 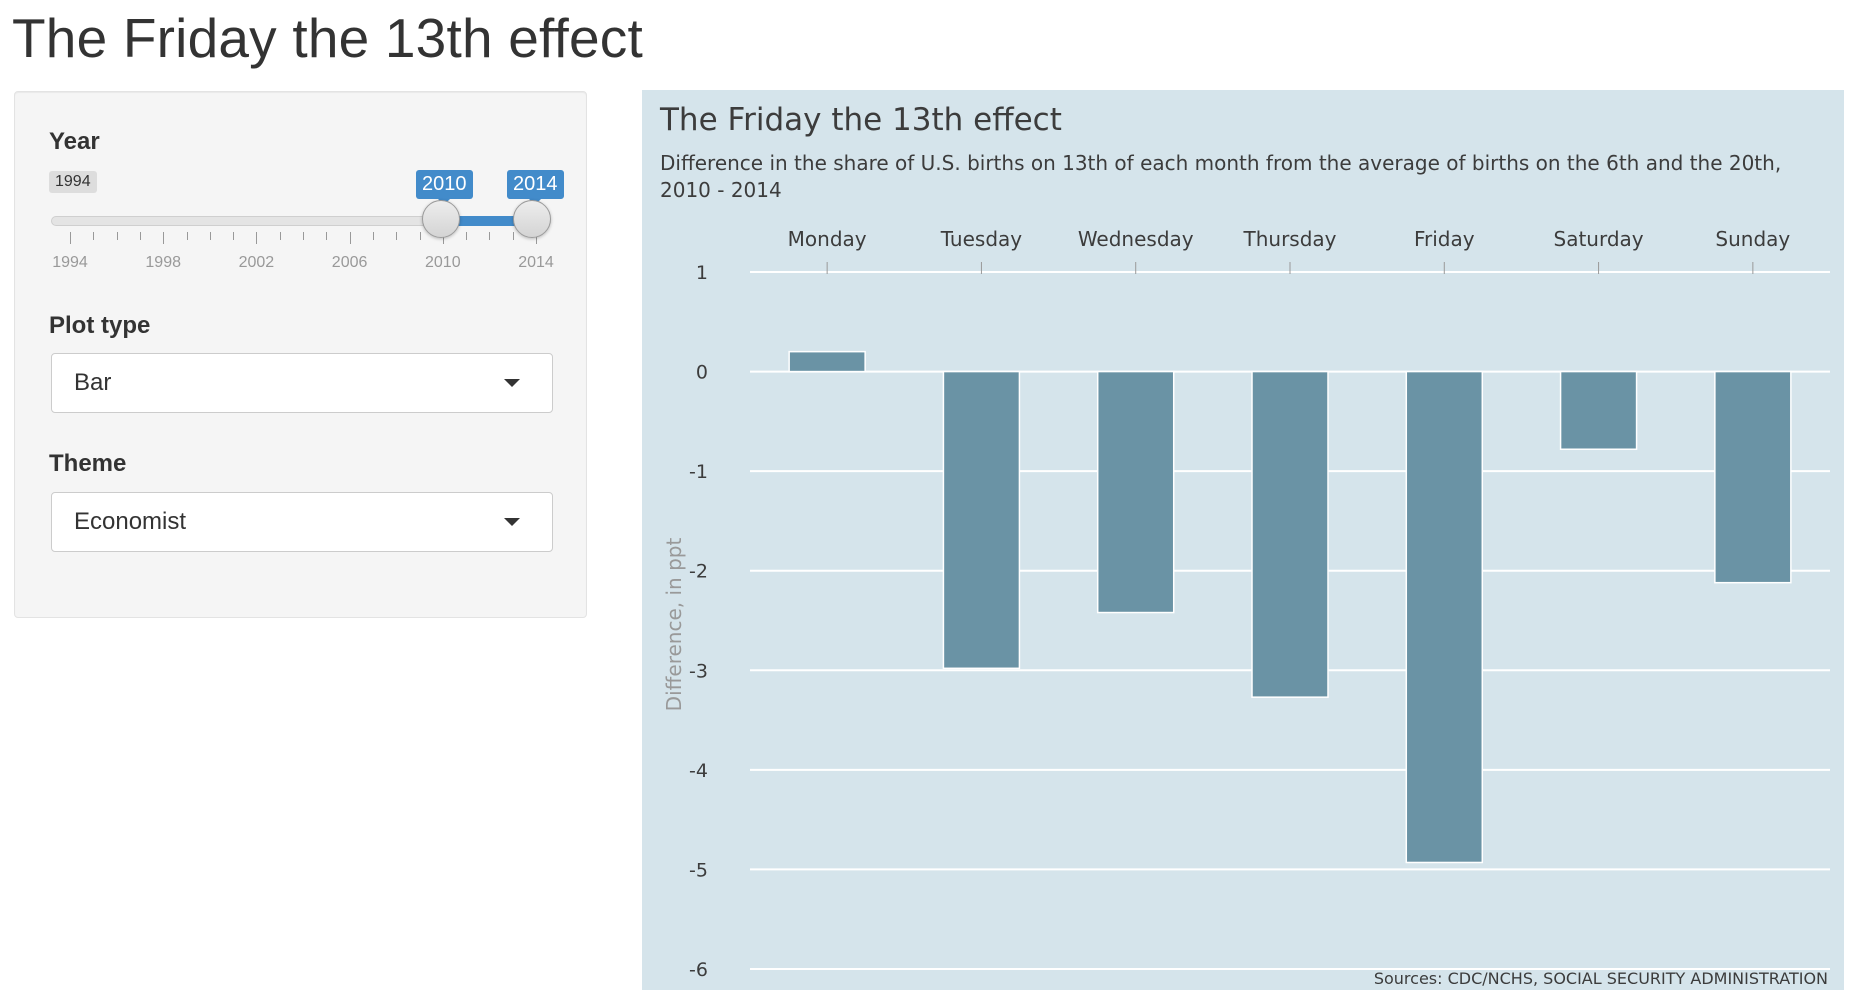 I want to click on y-tick-label: -1, so click(x=698, y=472).